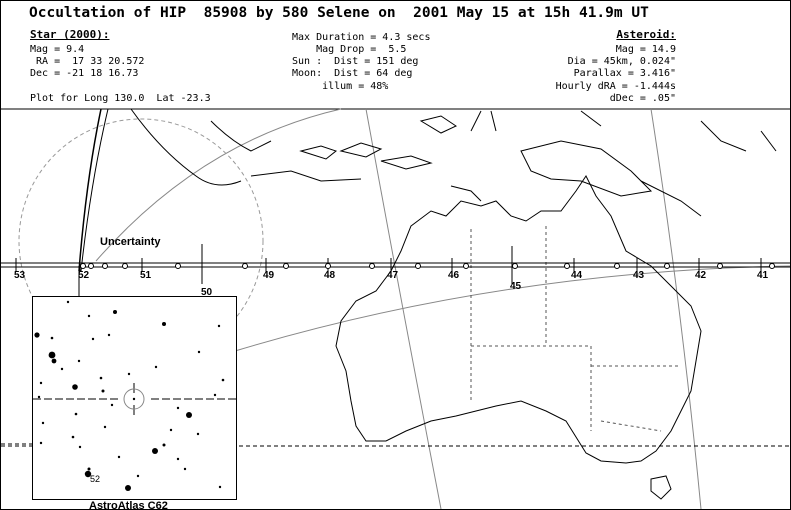  I want to click on star-chart-inset: 52, so click(134, 398).